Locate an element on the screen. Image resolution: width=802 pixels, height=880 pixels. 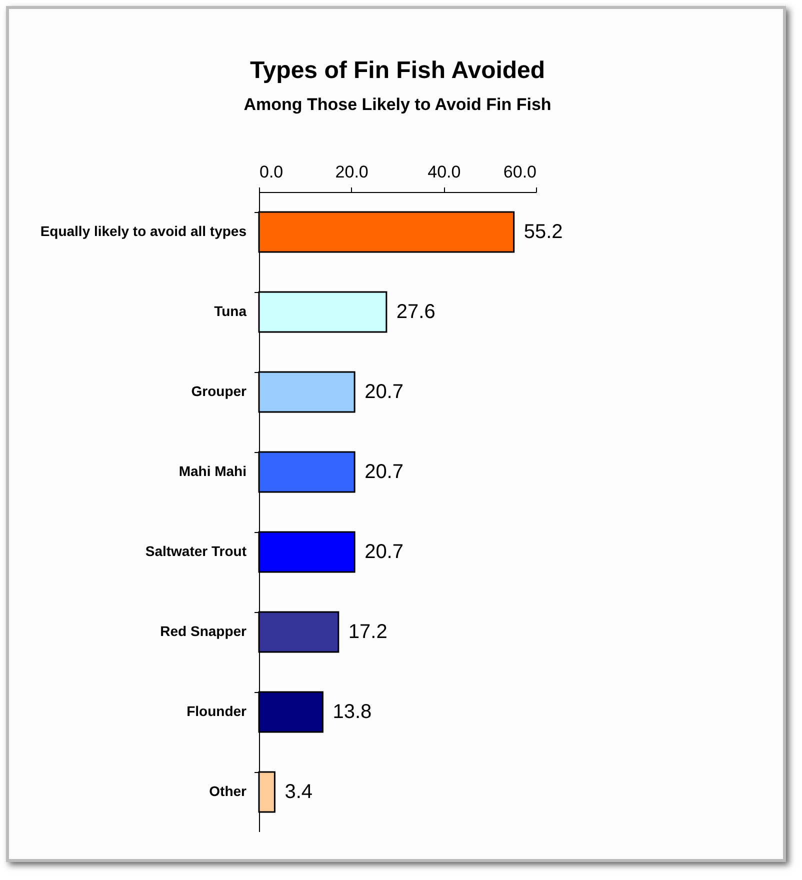
x-tick-label: 0.0 is located at coordinates (272, 172).